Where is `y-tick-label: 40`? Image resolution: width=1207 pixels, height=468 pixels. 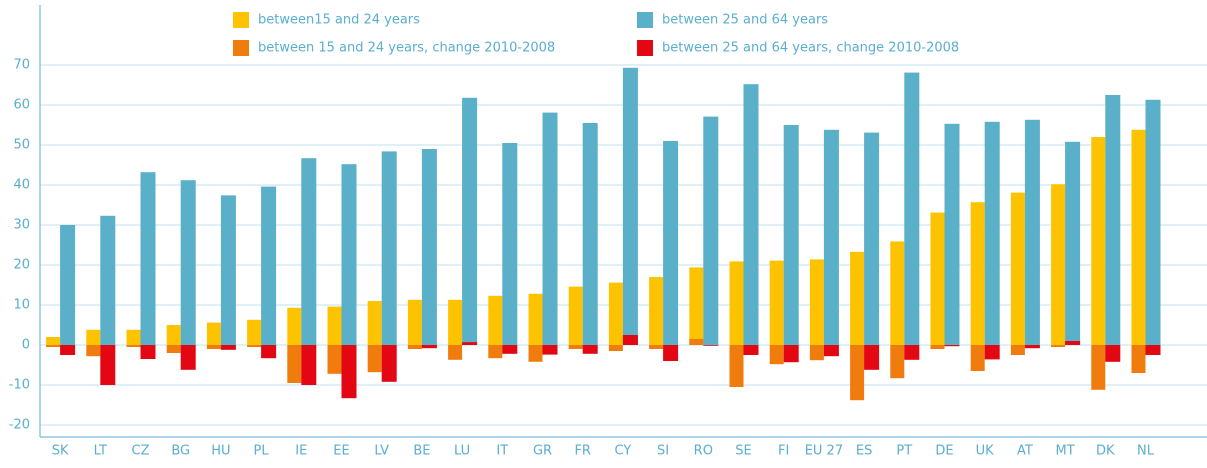 y-tick-label: 40 is located at coordinates (21, 185).